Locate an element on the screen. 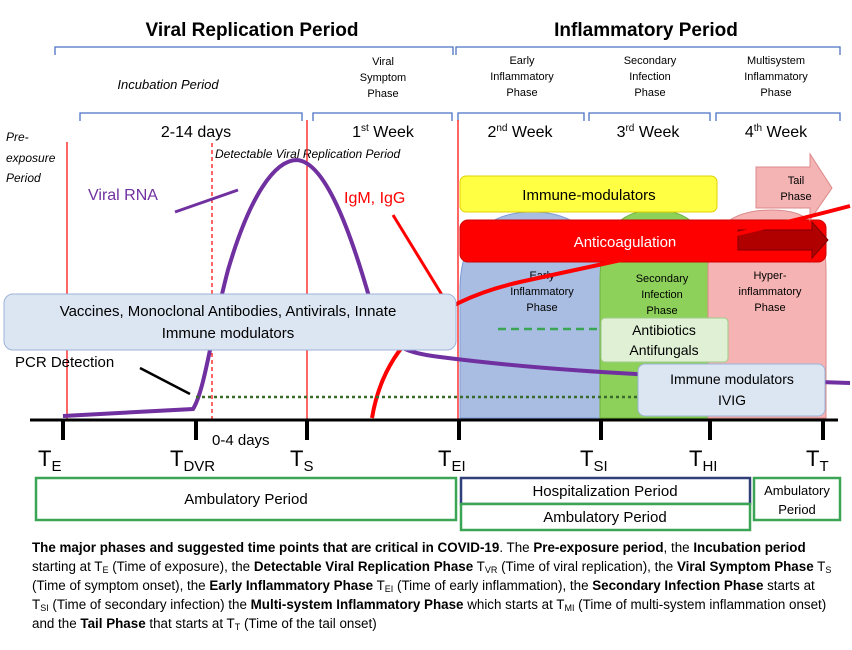 Image resolution: width=852 pixels, height=650 pixels. week3-label: 3rd Week is located at coordinates (649, 132).